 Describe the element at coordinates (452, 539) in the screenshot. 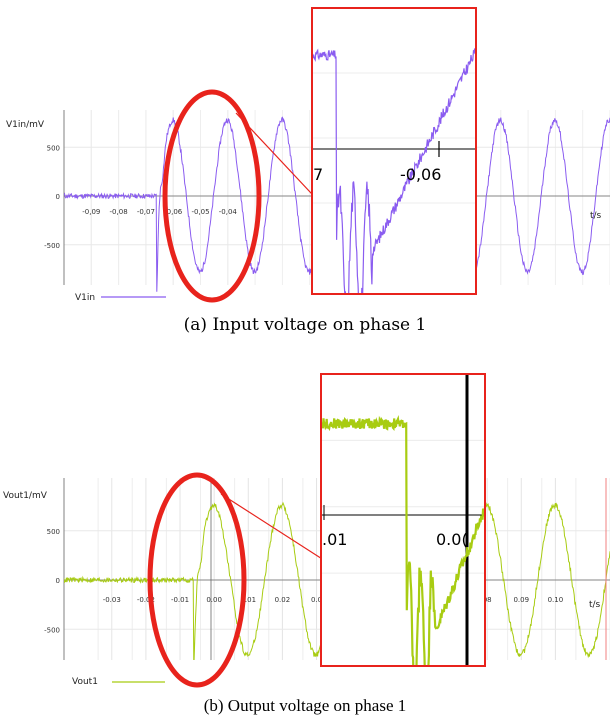

I see `zoom-tick-label-right: 0.0(` at that location.